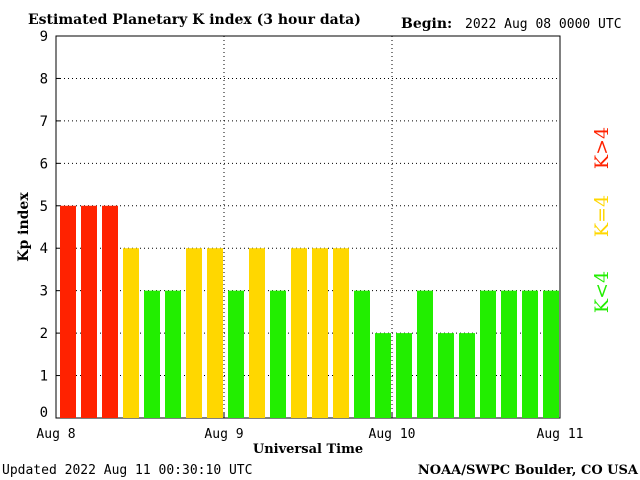 The height and width of the screenshot is (480, 640). Describe the element at coordinates (55, 434) in the screenshot. I see `x-tick-label-0: Aug 8` at that location.